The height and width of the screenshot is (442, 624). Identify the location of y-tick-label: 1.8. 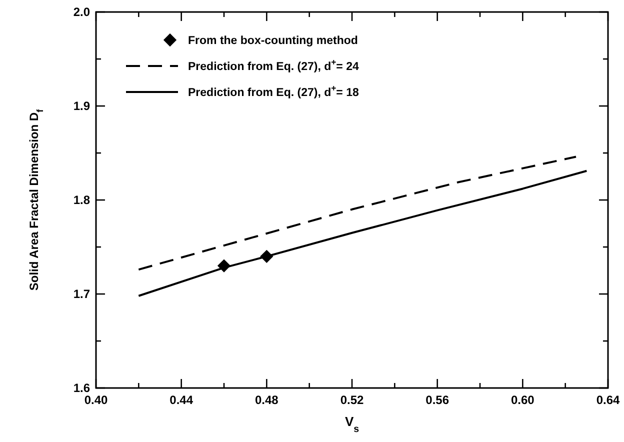
(81, 200).